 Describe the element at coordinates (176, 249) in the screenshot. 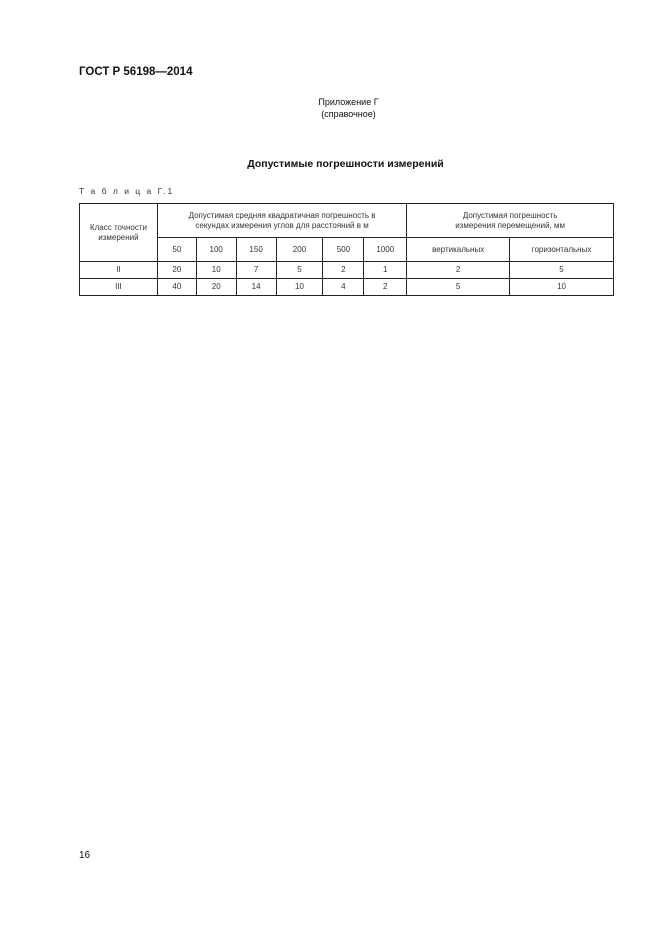

I see `subheader-cell: 50` at that location.